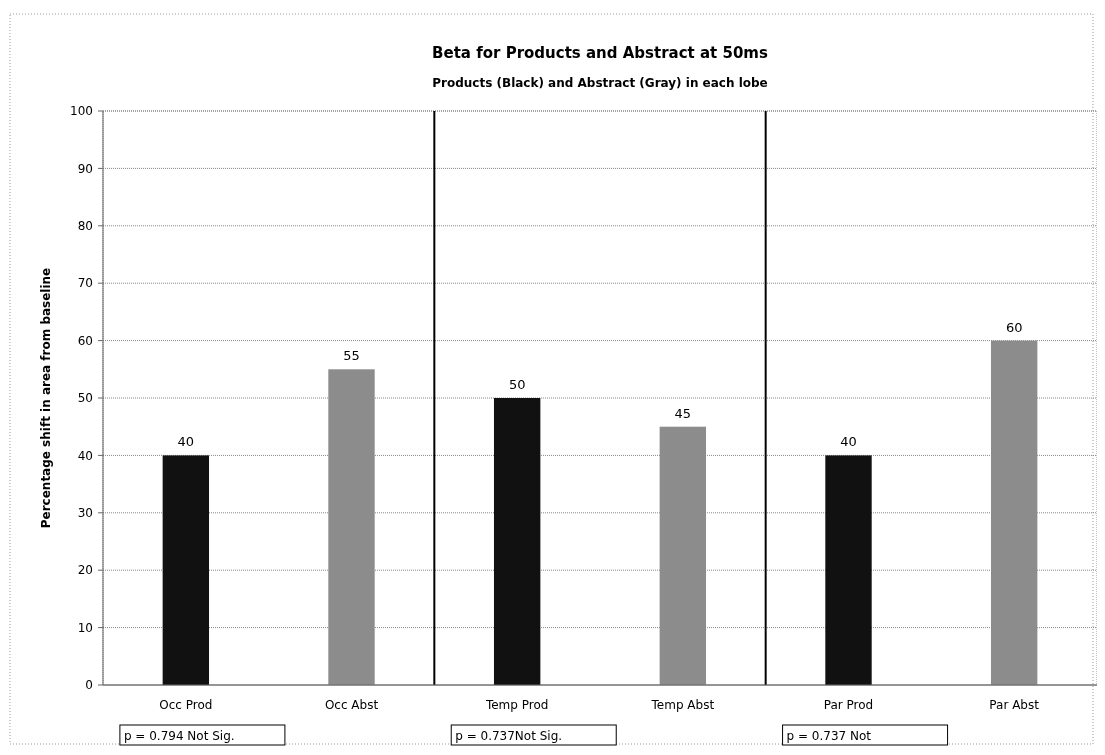  What do you see at coordinates (186, 705) in the screenshot?
I see `x-tick-label: Occ Prod` at bounding box center [186, 705].